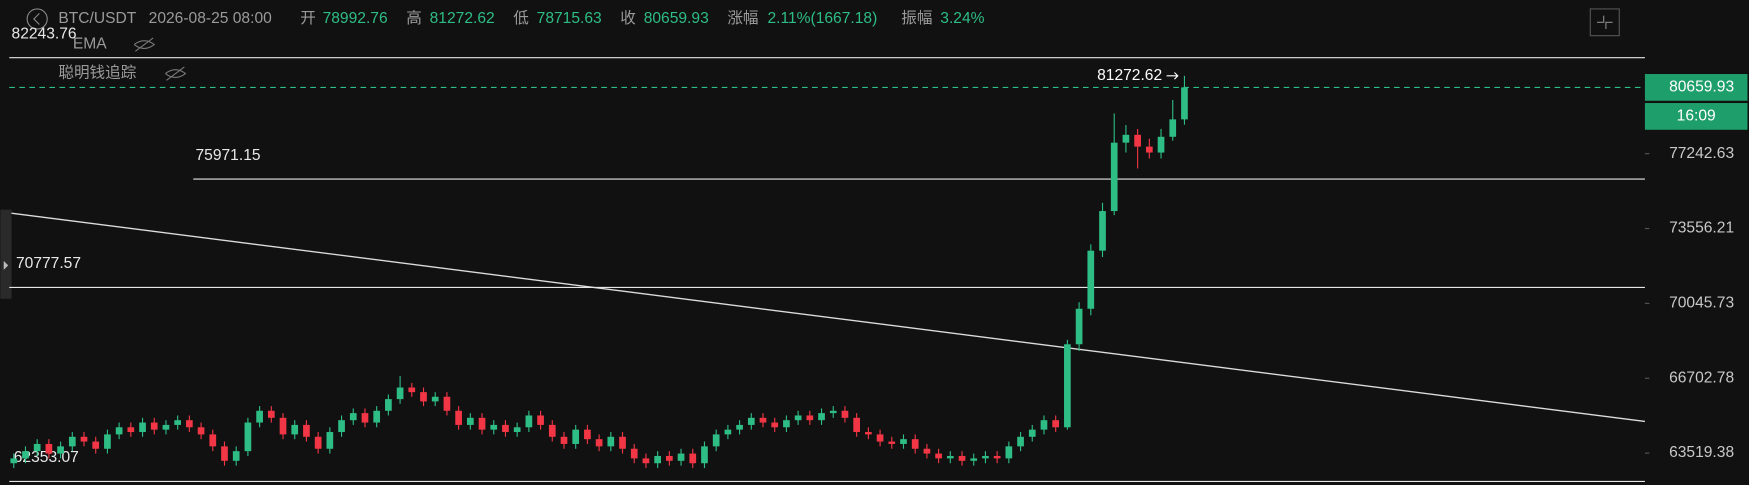  I want to click on stat-value: 3.24%, so click(962, 18).